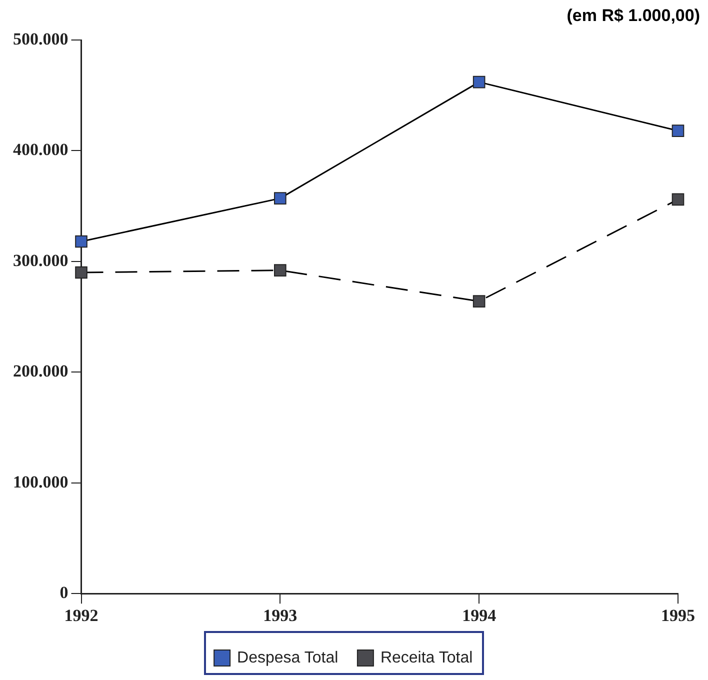  I want to click on y-tick-label: 200.000, so click(40, 371).